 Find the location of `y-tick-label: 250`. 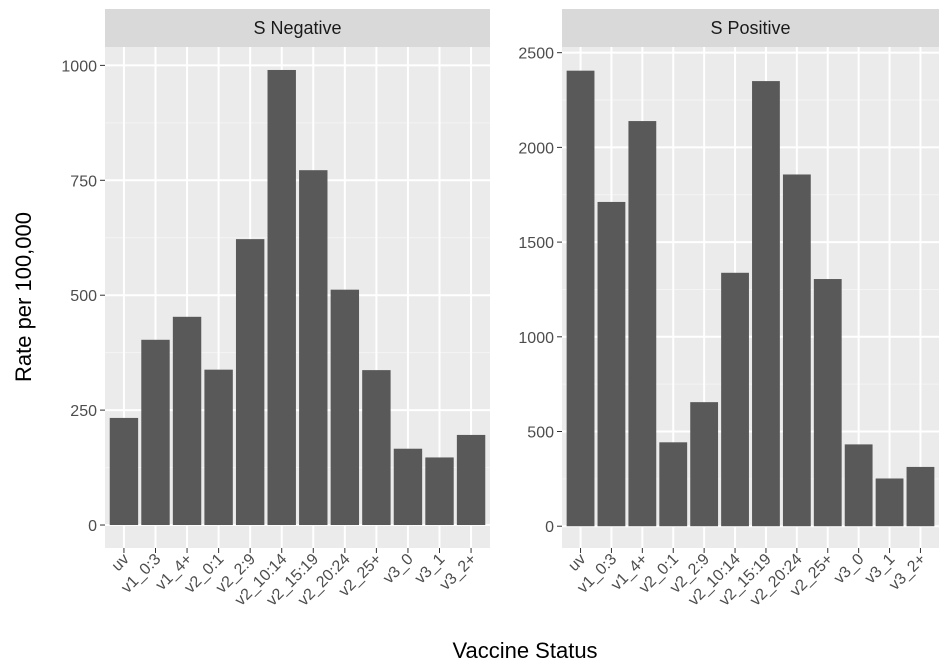

y-tick-label: 250 is located at coordinates (83, 411).